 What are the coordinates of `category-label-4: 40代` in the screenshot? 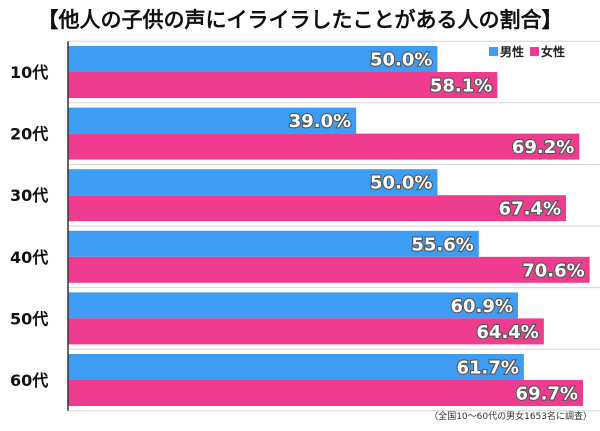 It's located at (29, 257).